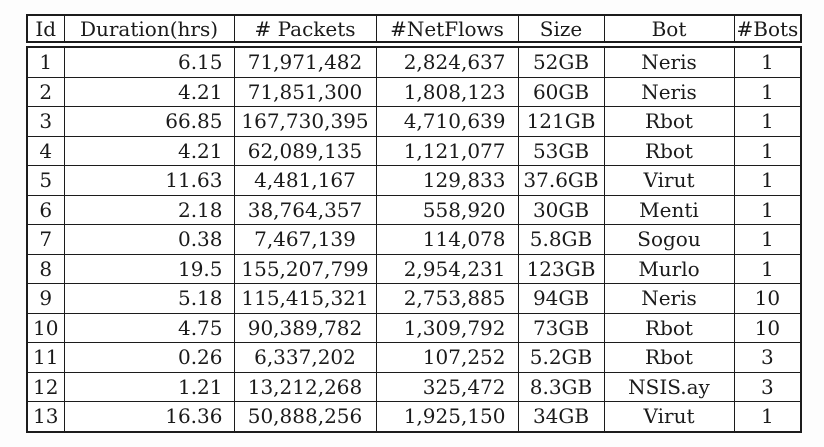 Image resolution: width=824 pixels, height=447 pixels. What do you see at coordinates (447, 180) in the screenshot?
I see `table-cell: 129,833` at bounding box center [447, 180].